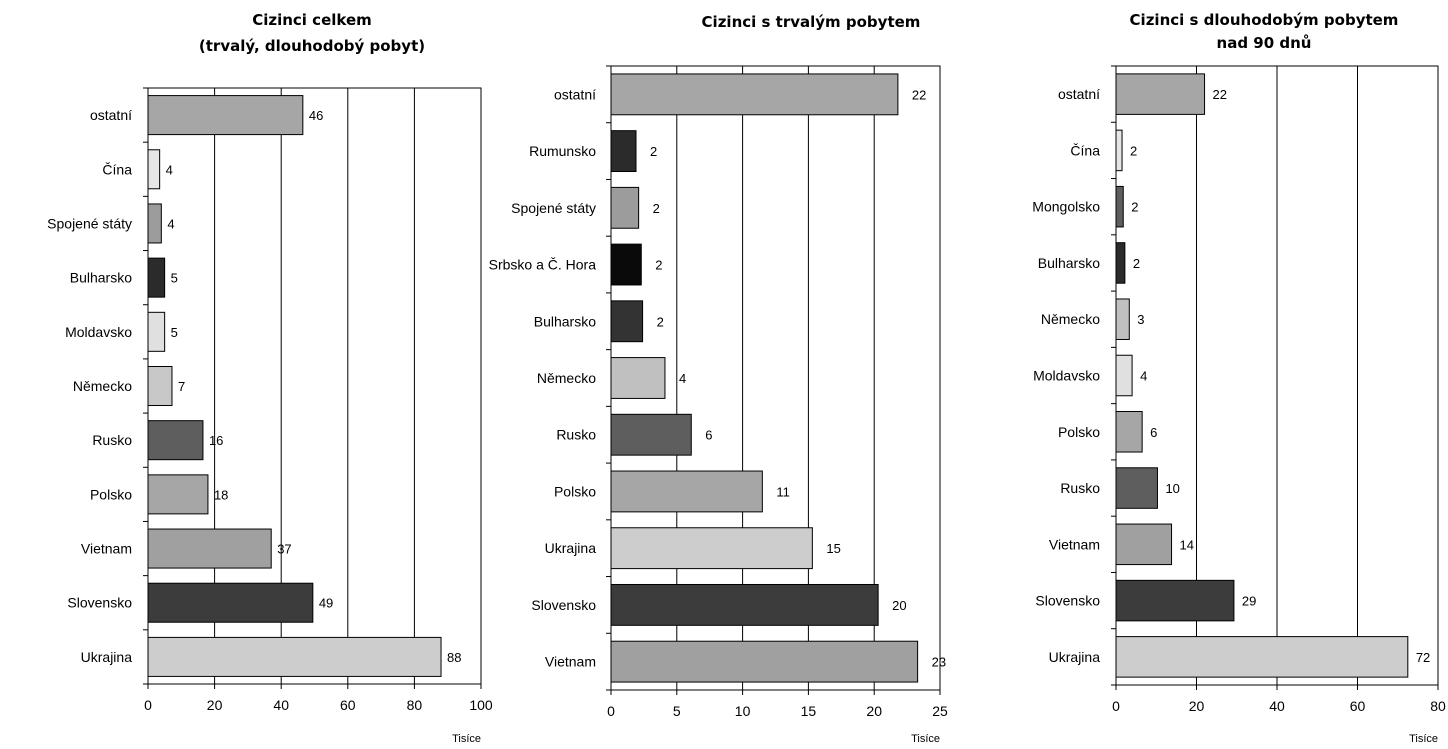  What do you see at coordinates (919, 94) in the screenshot?
I see `chart-2-data-label: 22` at bounding box center [919, 94].